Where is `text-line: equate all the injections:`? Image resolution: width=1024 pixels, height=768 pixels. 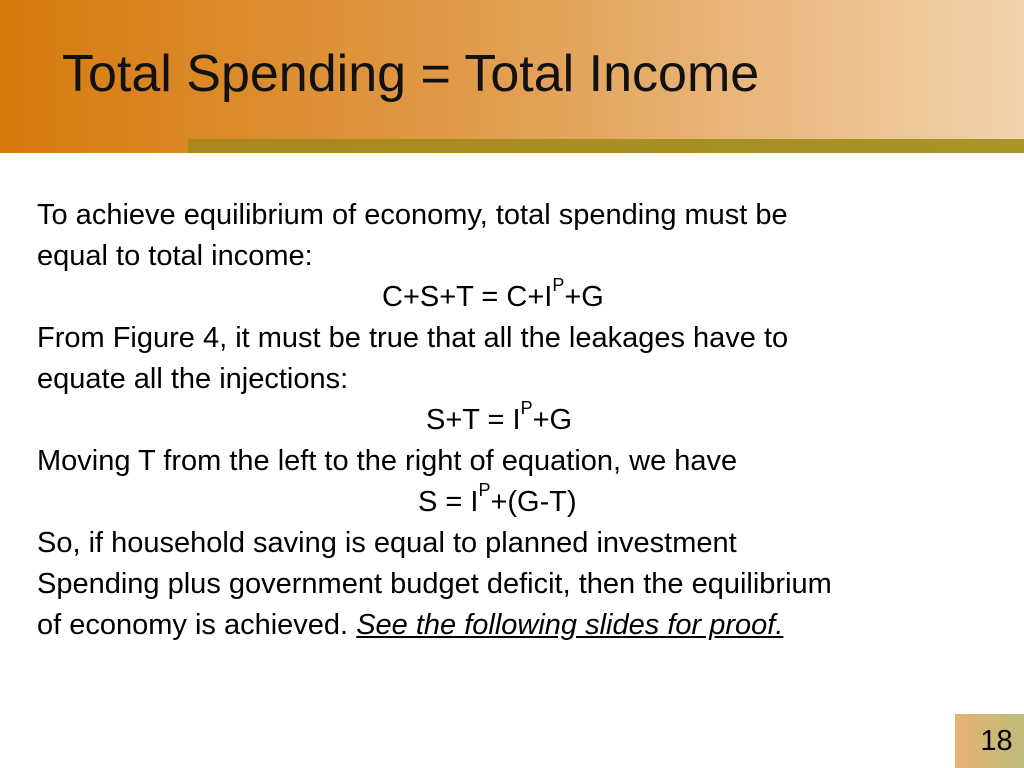
text-line: equate all the injections: is located at coordinates (193, 379).